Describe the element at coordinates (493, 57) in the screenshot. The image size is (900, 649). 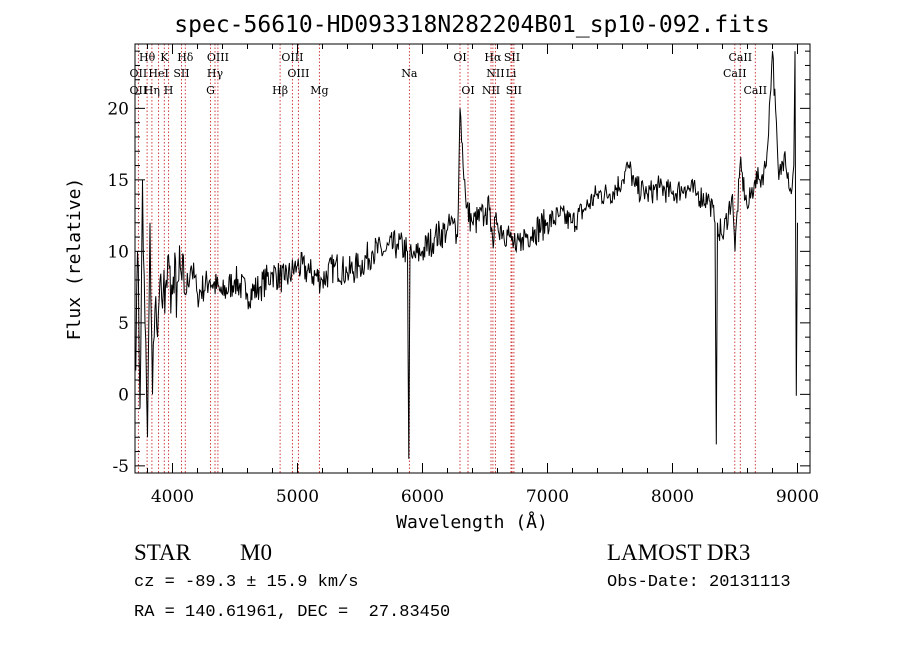
I see `line-label: Hα` at that location.